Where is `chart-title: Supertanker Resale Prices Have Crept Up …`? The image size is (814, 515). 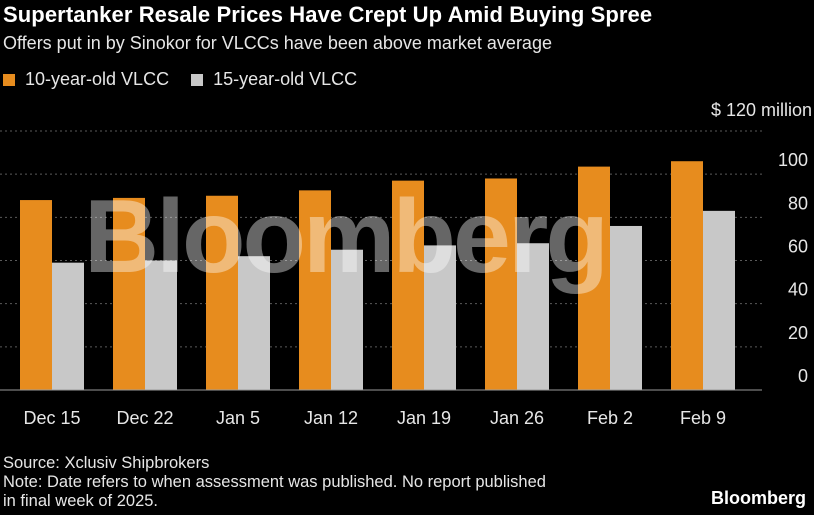
chart-title: Supertanker Resale Prices Have Crept Up … is located at coordinates (328, 14).